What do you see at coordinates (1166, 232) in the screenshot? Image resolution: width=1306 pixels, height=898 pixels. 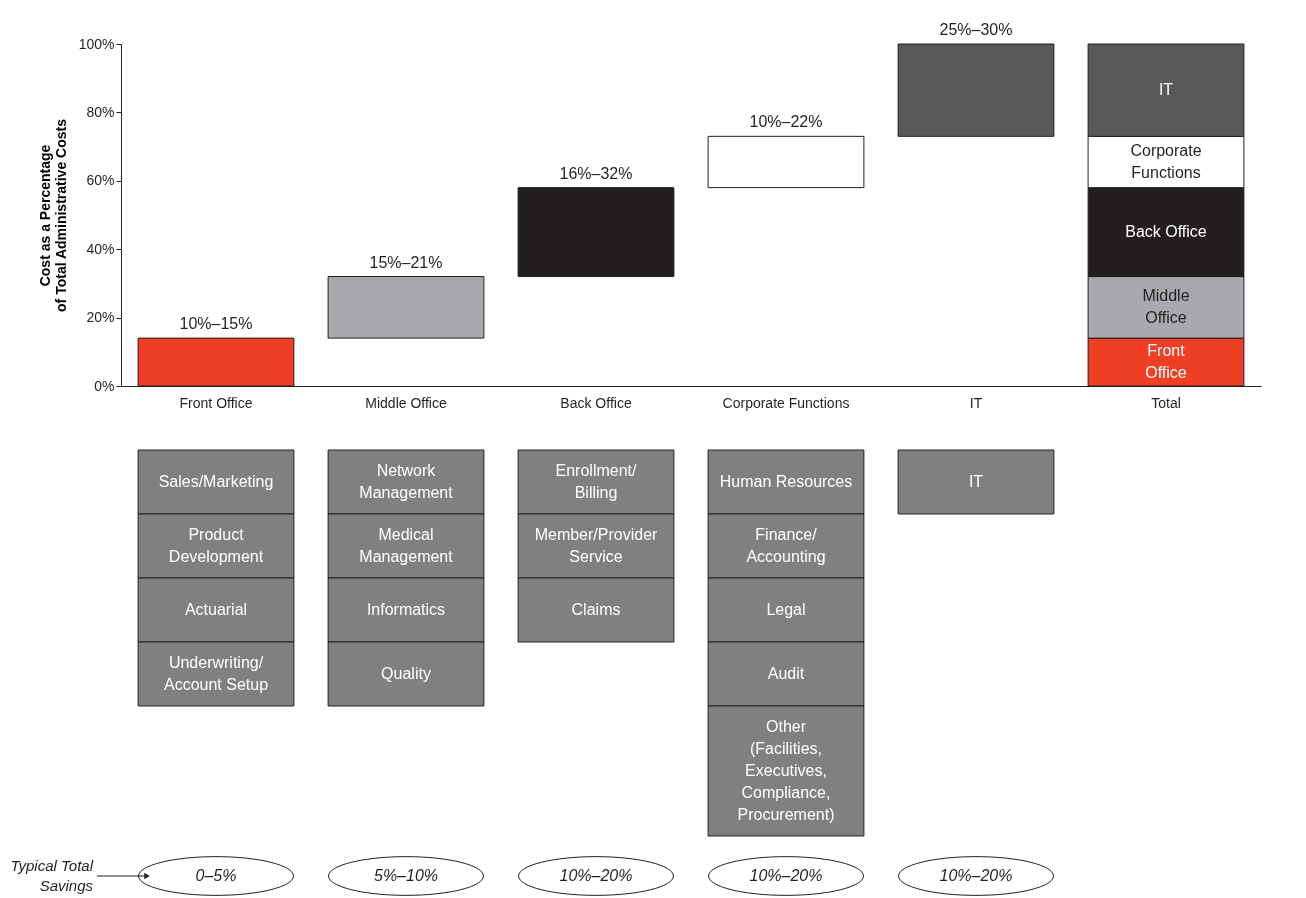 I see `annotation: Back Office` at bounding box center [1166, 232].